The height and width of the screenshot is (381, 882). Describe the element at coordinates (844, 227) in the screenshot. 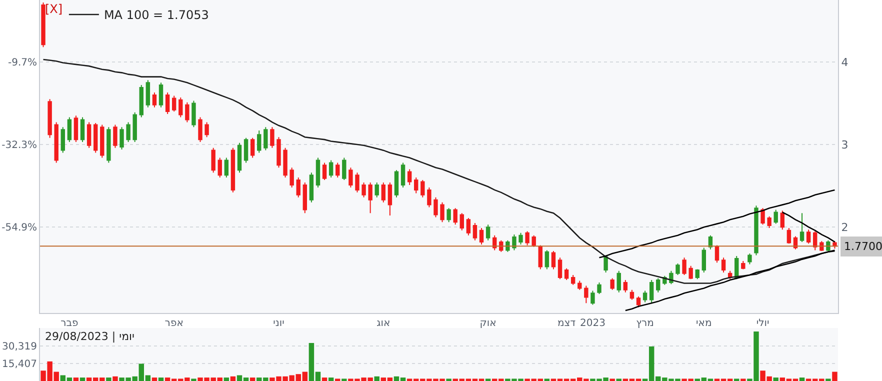

I see `y-tick-label: 2` at that location.